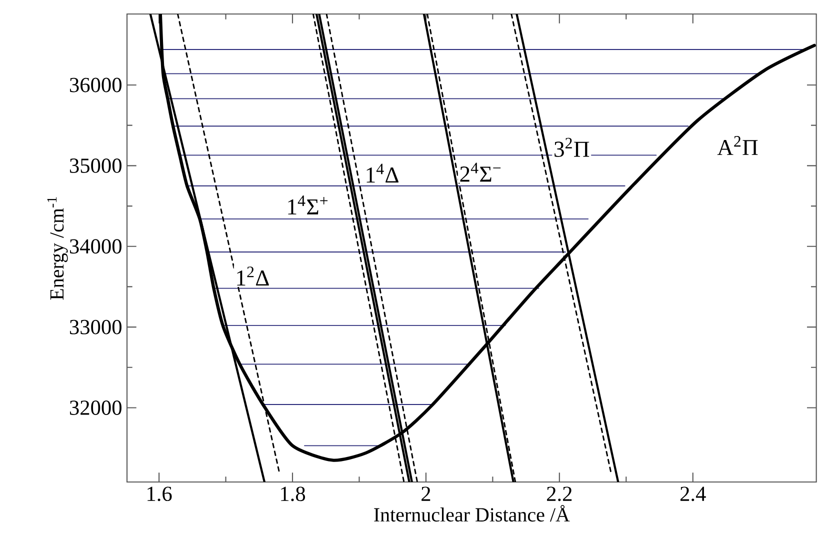 The height and width of the screenshot is (546, 819). What do you see at coordinates (96, 165) in the screenshot?
I see `y-tick-label: 35000` at bounding box center [96, 165].